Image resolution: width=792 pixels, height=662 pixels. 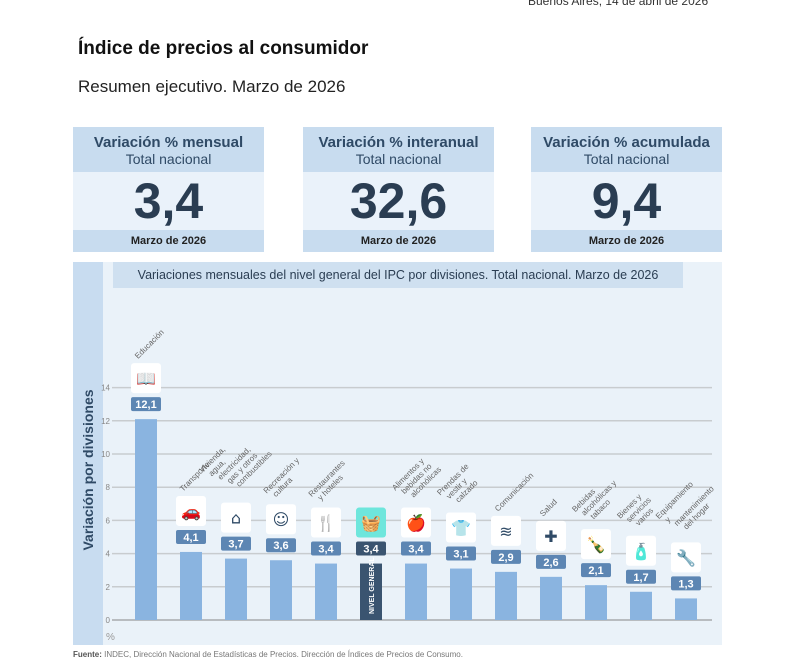 I want to click on health-icon: ✚, so click(x=550, y=536).